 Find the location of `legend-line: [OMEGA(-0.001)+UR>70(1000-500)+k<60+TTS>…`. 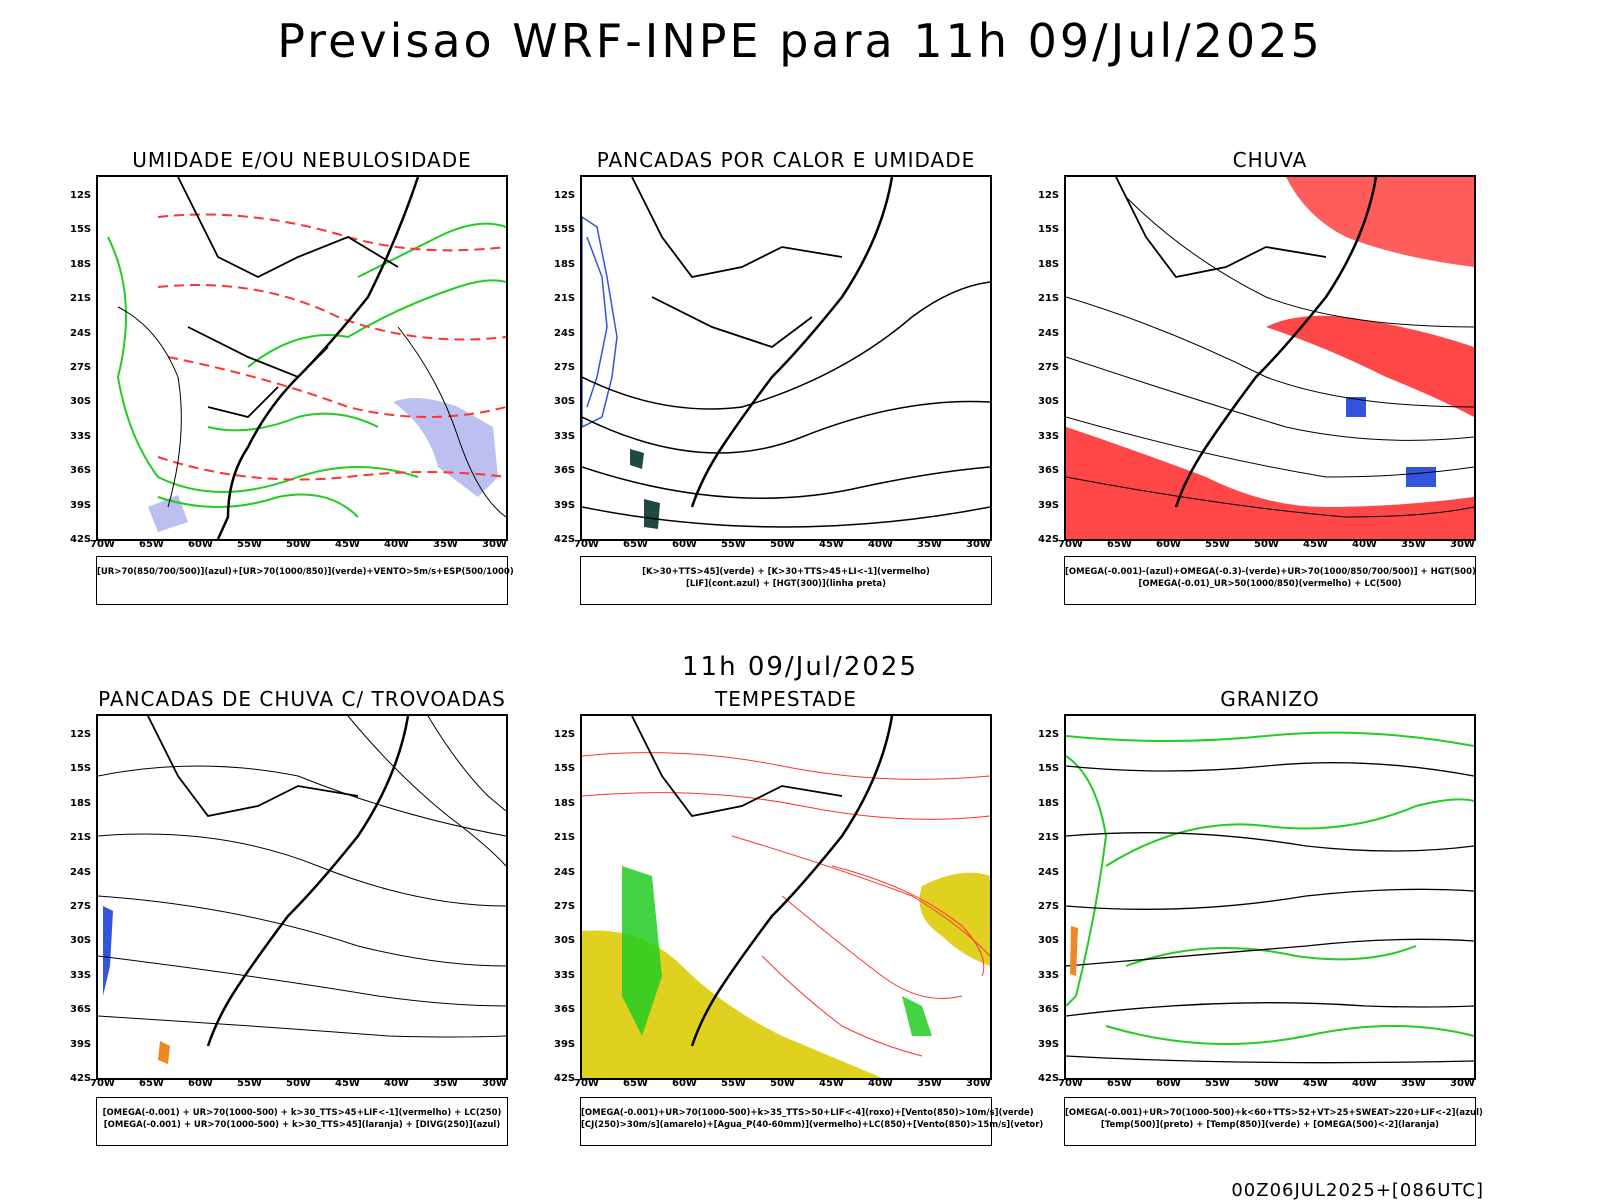

legend-line: [OMEGA(-0.001)+UR>70(1000-500)+k<60+TTS>… is located at coordinates (1274, 1113).